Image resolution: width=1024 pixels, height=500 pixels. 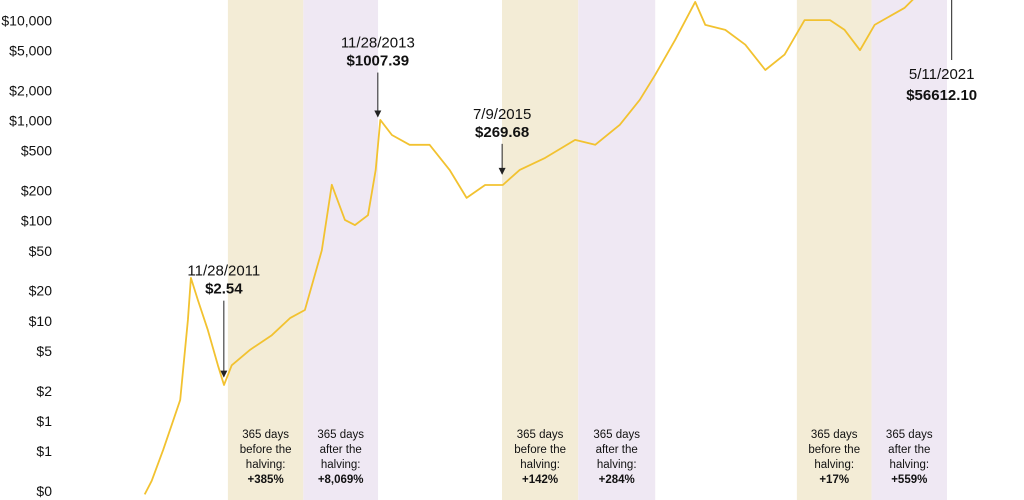 What do you see at coordinates (41, 251) in the screenshot?
I see `y-tick-label: $50` at bounding box center [41, 251].